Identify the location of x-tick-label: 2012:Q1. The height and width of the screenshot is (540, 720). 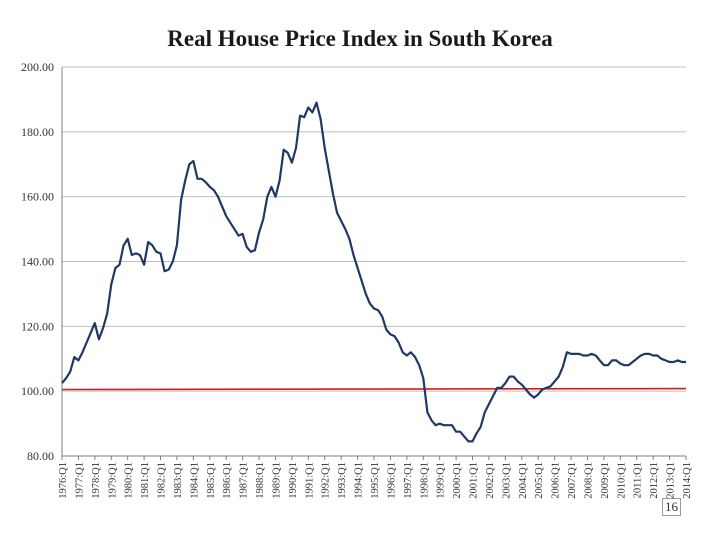
(654, 480).